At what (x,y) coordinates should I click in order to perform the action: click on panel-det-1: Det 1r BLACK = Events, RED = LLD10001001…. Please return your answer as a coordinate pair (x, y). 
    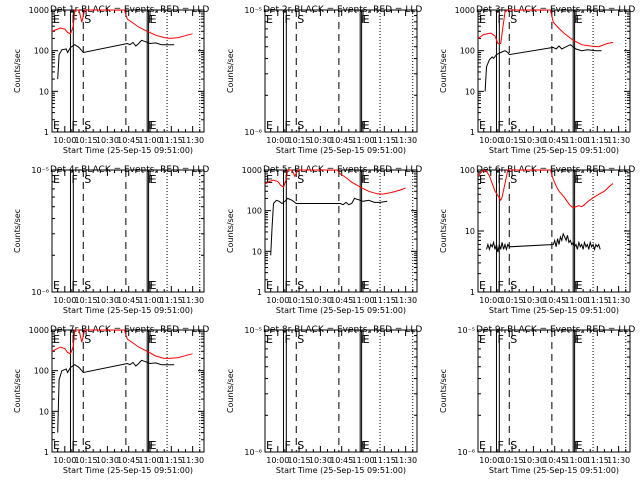
    Looking at the image, I should click on (111, 80).